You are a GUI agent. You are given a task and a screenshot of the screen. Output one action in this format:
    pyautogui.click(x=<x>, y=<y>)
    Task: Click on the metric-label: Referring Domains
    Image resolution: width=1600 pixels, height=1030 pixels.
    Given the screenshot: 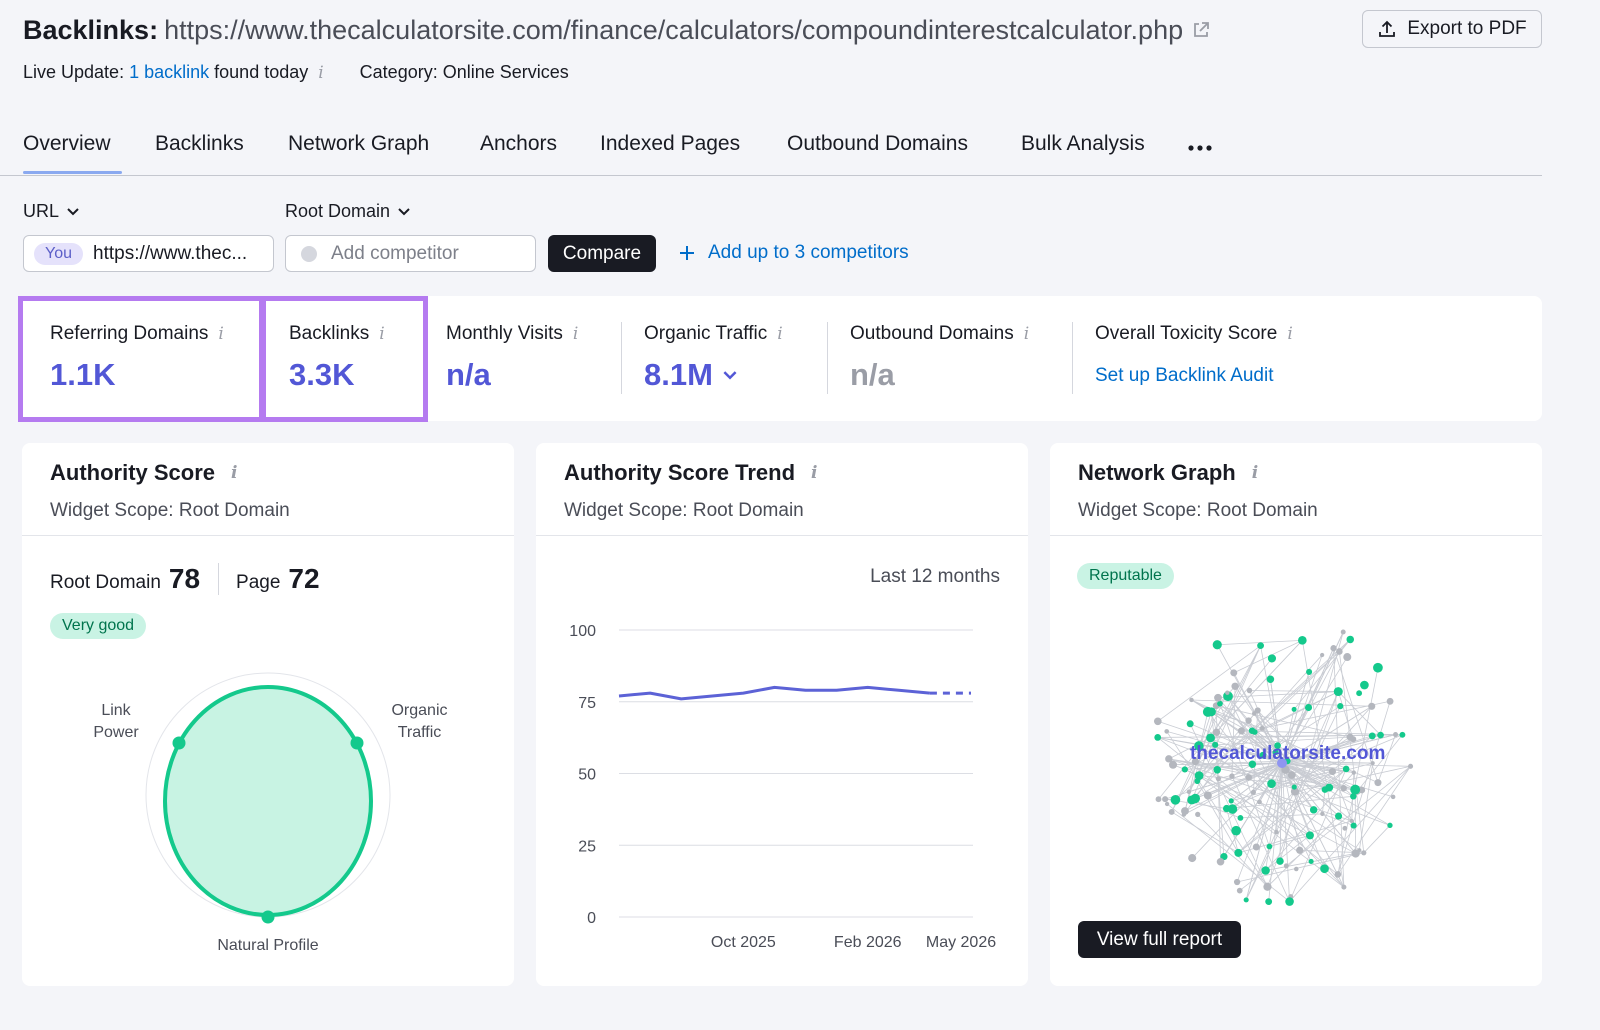 What is the action you would take?
    pyautogui.click(x=129, y=333)
    